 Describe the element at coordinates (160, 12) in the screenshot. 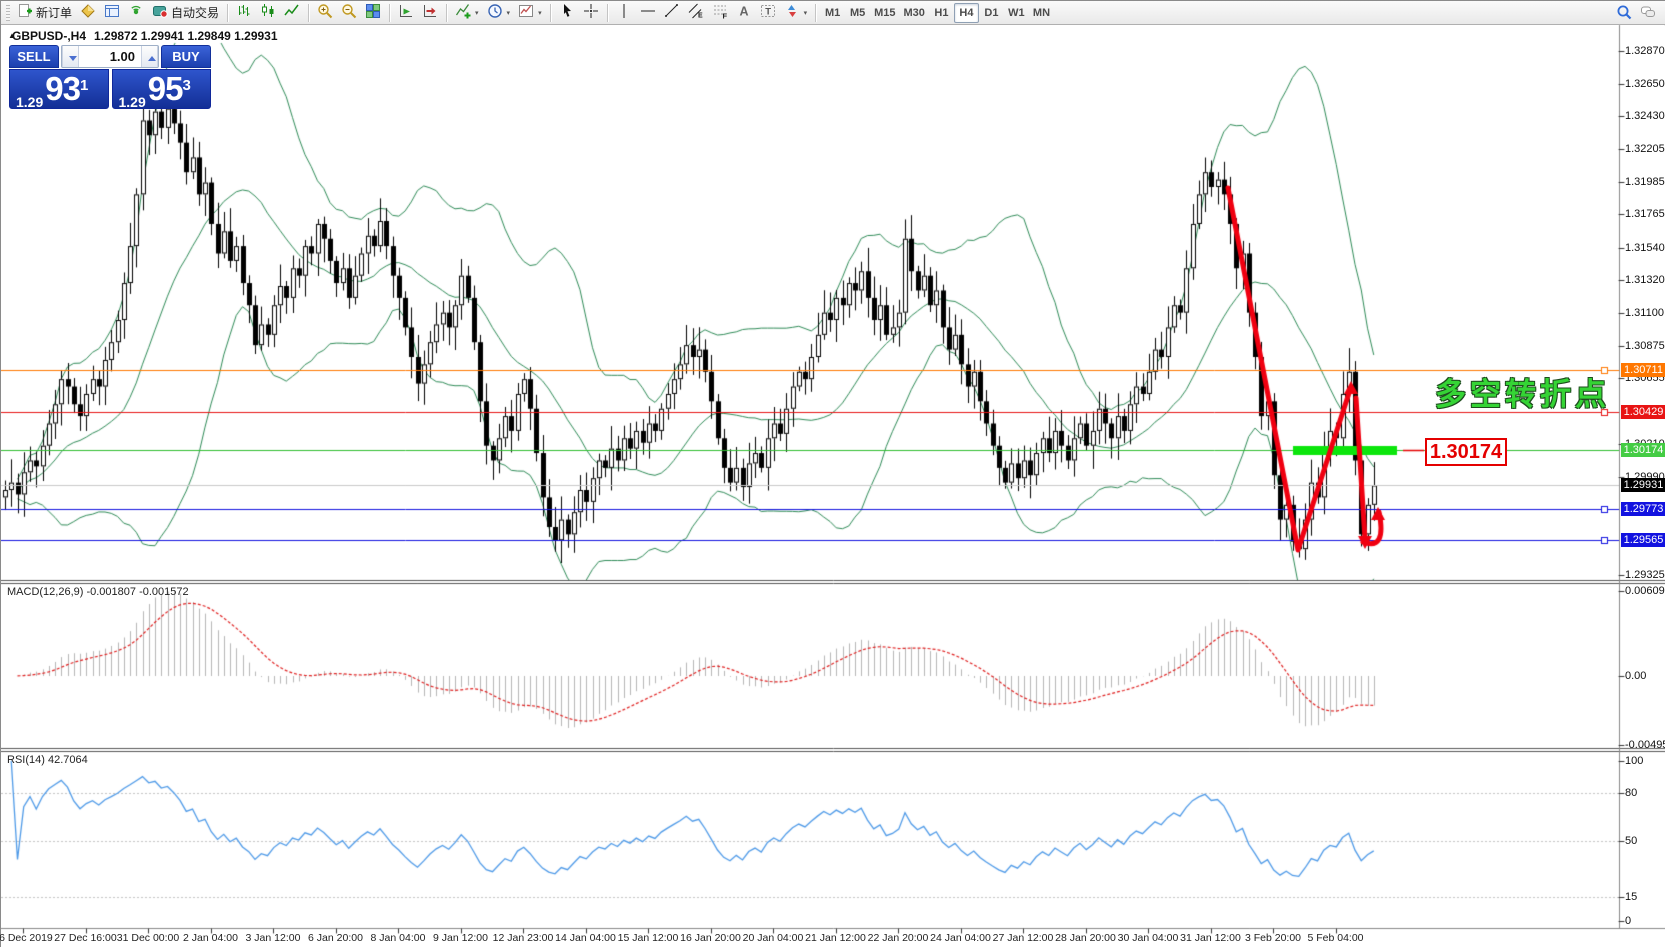

I see `autotrading-icon` at that location.